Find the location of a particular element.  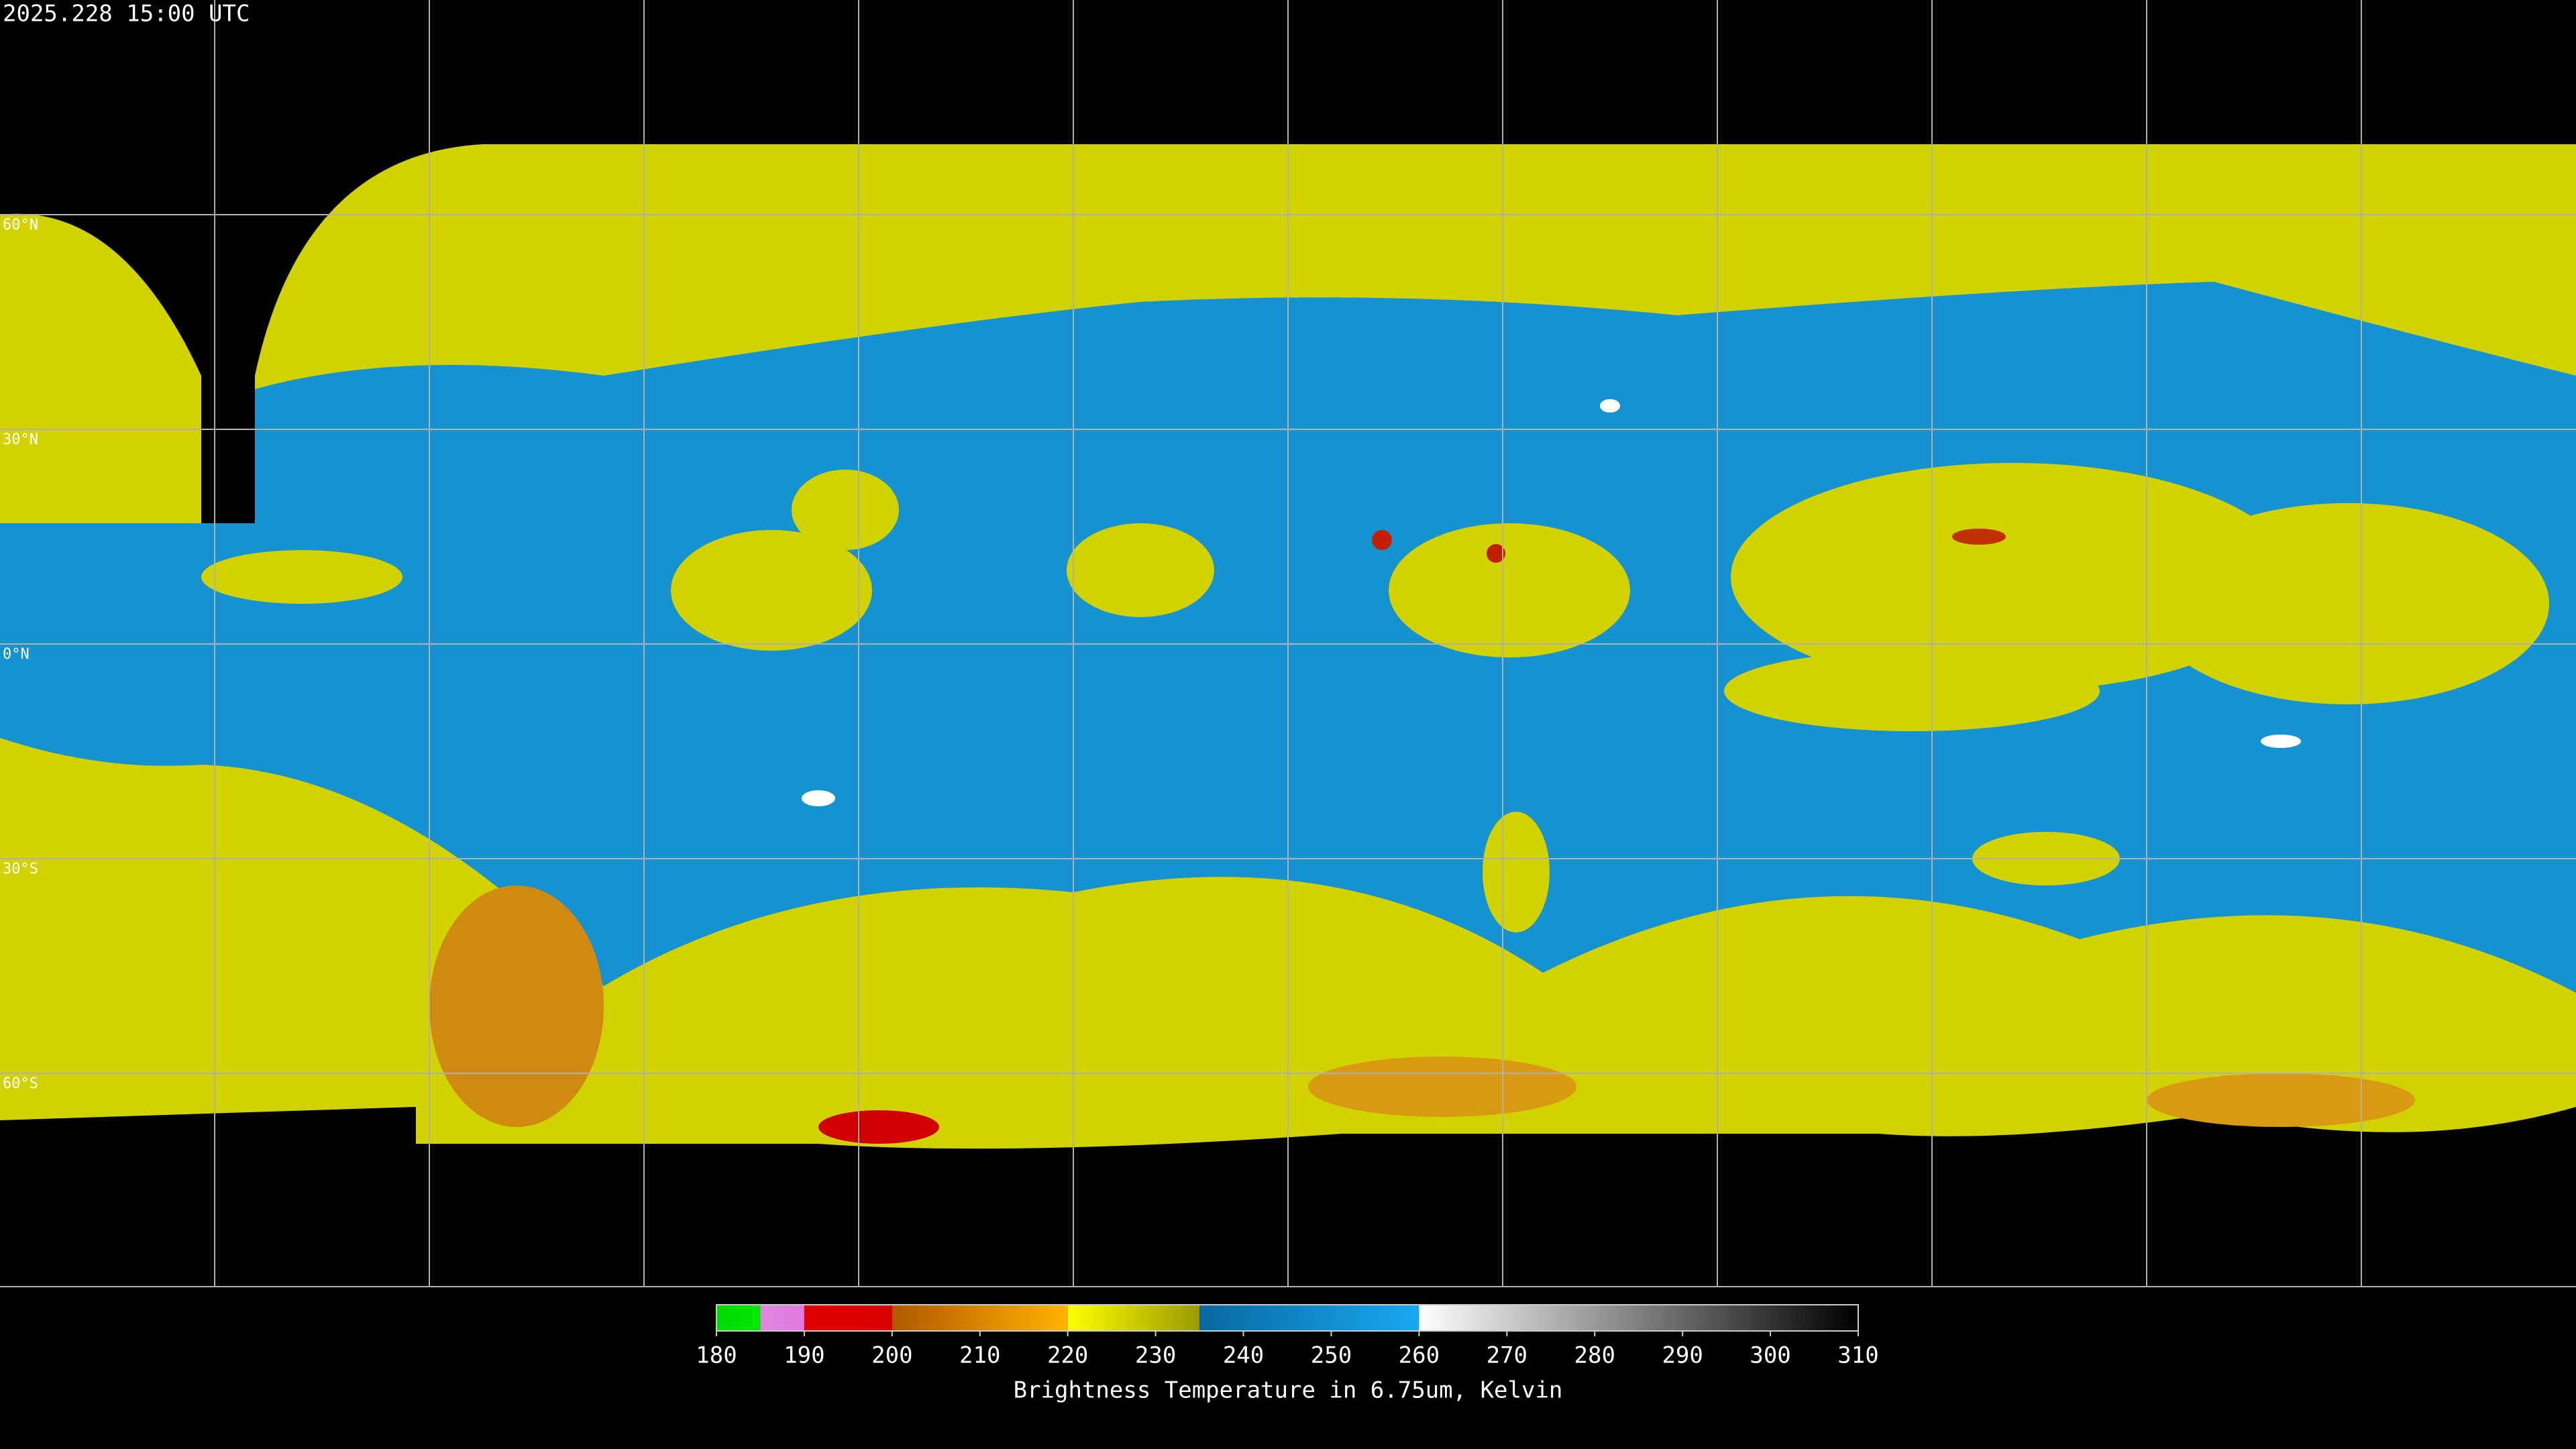

colorbar-tick-label: 280 is located at coordinates (1594, 1355).